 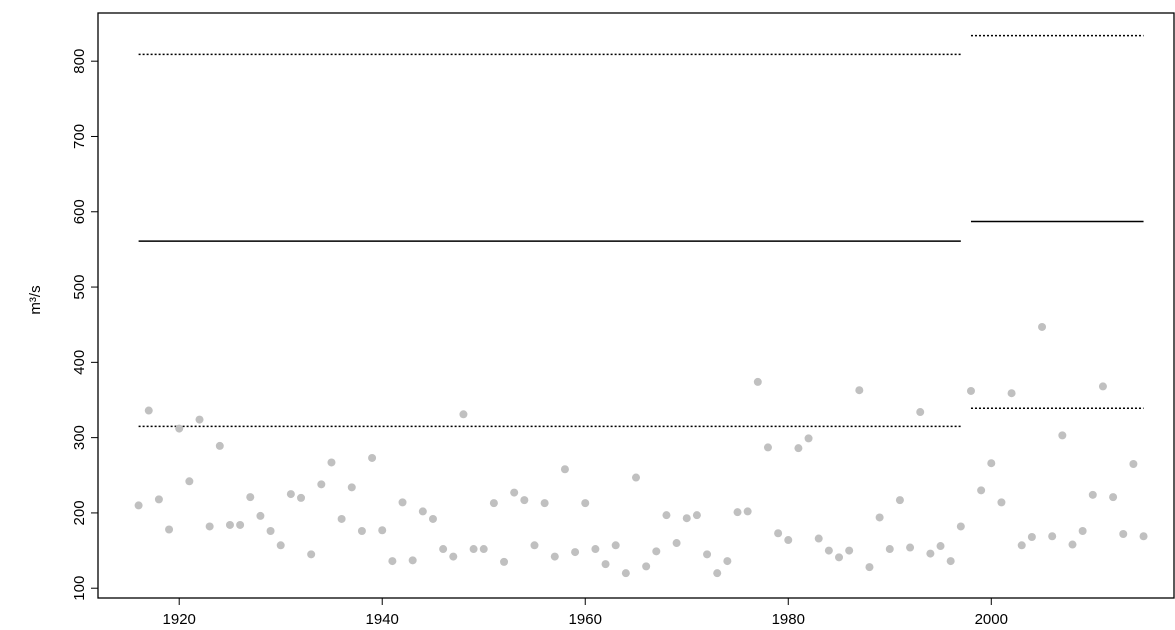 What do you see at coordinates (79, 136) in the screenshot?
I see `y-tick-label: 700` at bounding box center [79, 136].